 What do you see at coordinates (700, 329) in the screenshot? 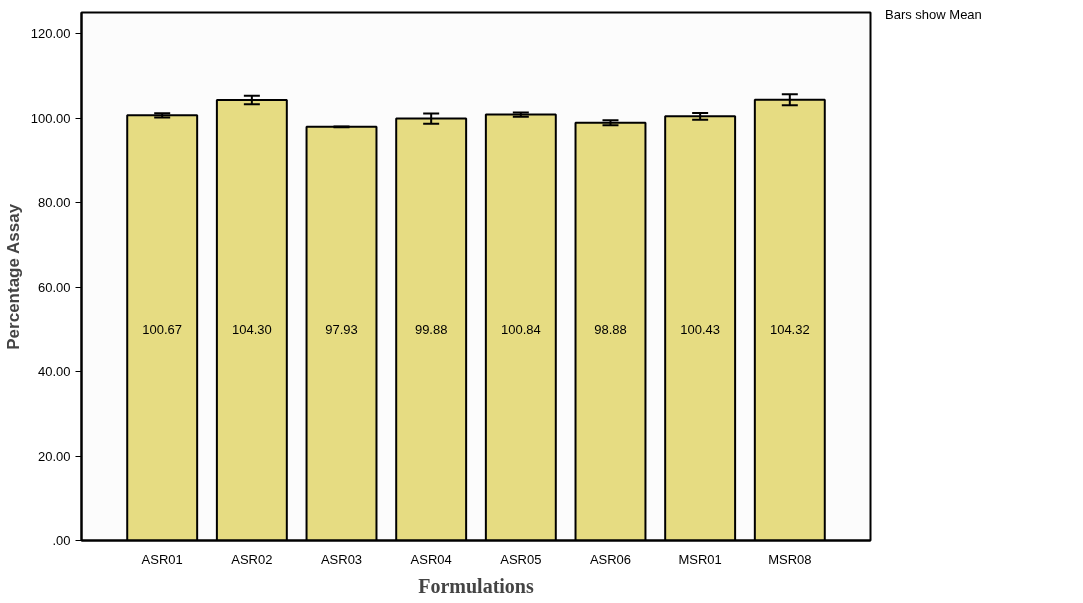
I see `data-label: 100.43` at bounding box center [700, 329].